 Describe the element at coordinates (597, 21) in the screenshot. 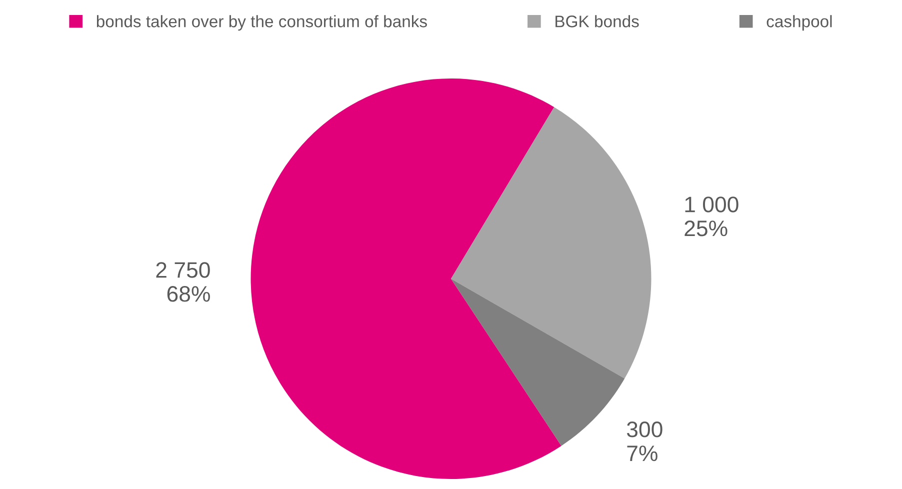

I see `legend-label: BGK bonds` at that location.